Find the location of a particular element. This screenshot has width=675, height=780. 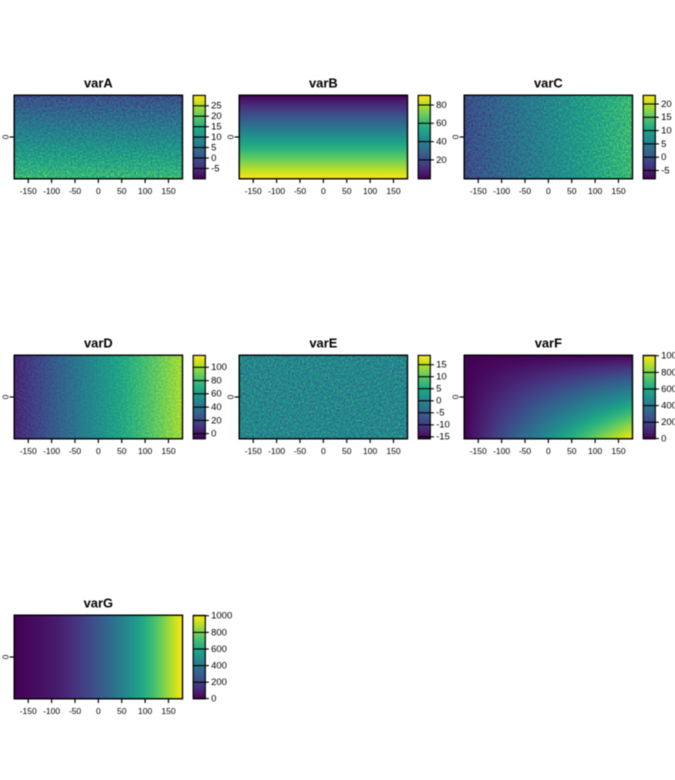

svg-text: varC is located at coordinates (548, 83).